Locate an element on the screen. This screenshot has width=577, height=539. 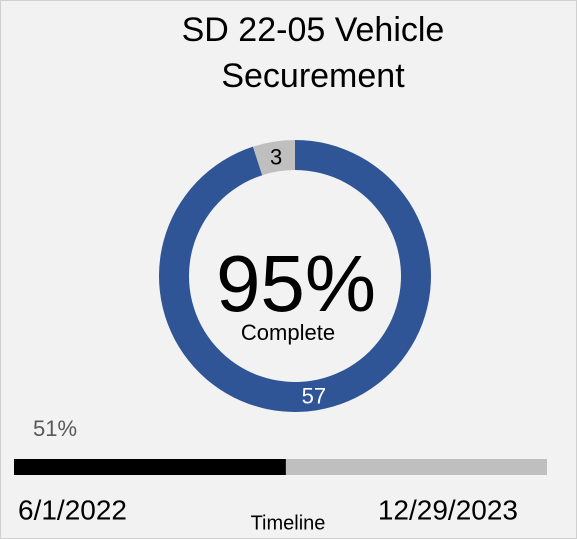
title-line: SD 22-05 Vehicle is located at coordinates (313, 30).